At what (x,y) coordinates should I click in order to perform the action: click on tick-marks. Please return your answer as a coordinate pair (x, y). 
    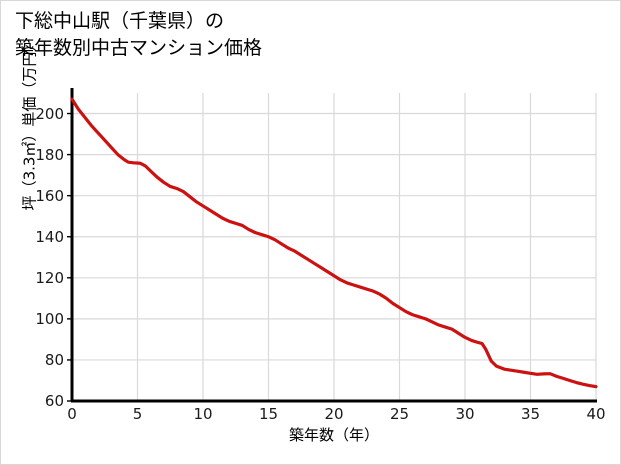
    Looking at the image, I should click on (69, 257).